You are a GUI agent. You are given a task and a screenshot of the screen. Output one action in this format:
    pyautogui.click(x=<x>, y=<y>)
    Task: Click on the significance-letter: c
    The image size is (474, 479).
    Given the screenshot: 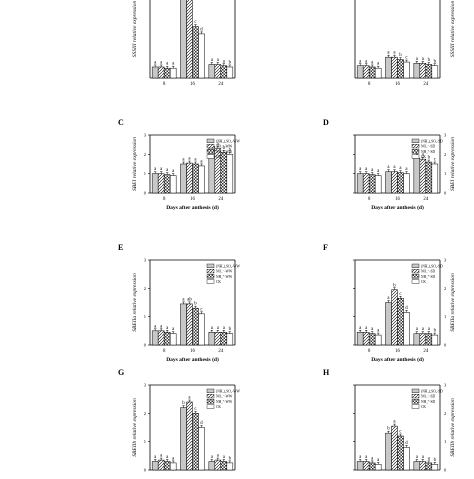 What is the action you would take?
    pyautogui.click(x=400, y=294)
    